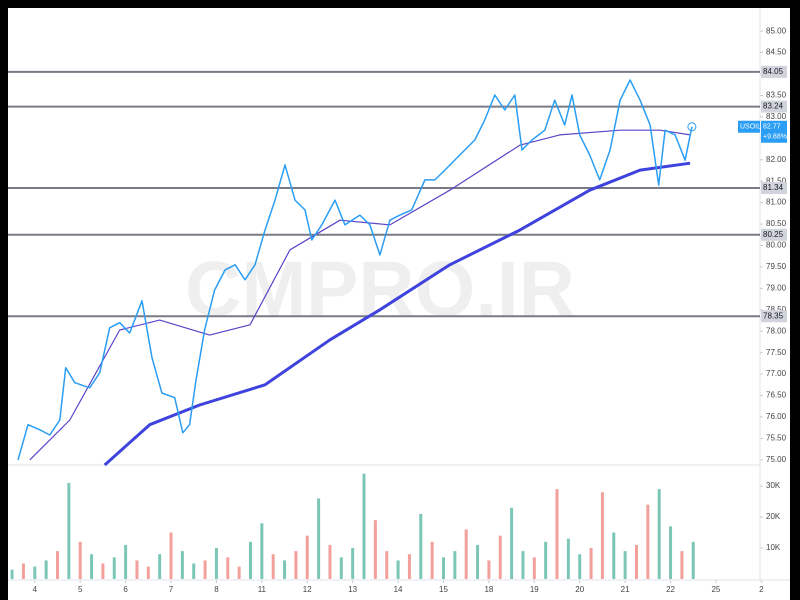 The height and width of the screenshot is (600, 800). What do you see at coordinates (216, 589) in the screenshot?
I see `x-tick-label: 8` at bounding box center [216, 589].